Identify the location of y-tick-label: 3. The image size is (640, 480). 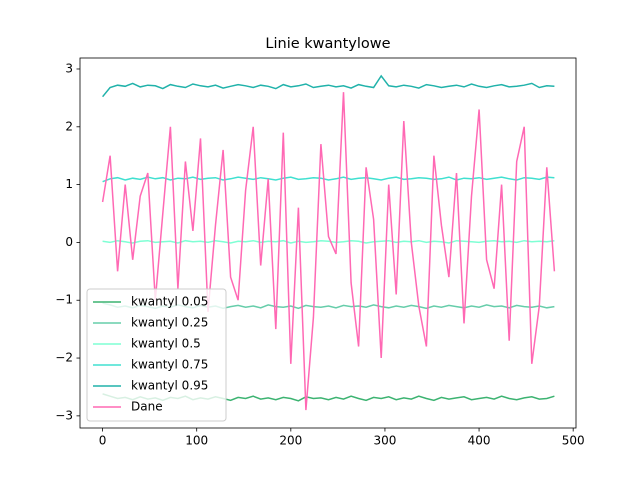
(69, 68).